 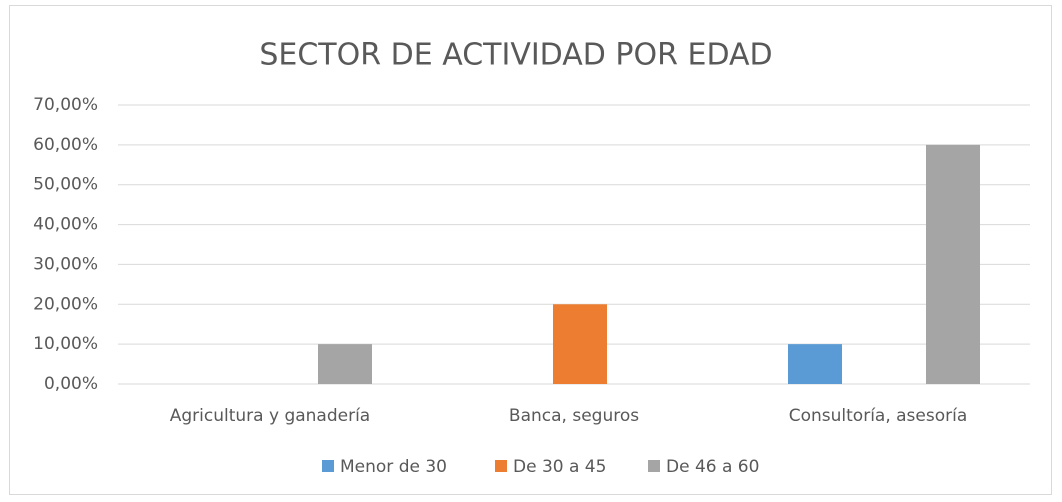 What do you see at coordinates (559, 467) in the screenshot?
I see `legend-label: De 30 a 45` at bounding box center [559, 467].